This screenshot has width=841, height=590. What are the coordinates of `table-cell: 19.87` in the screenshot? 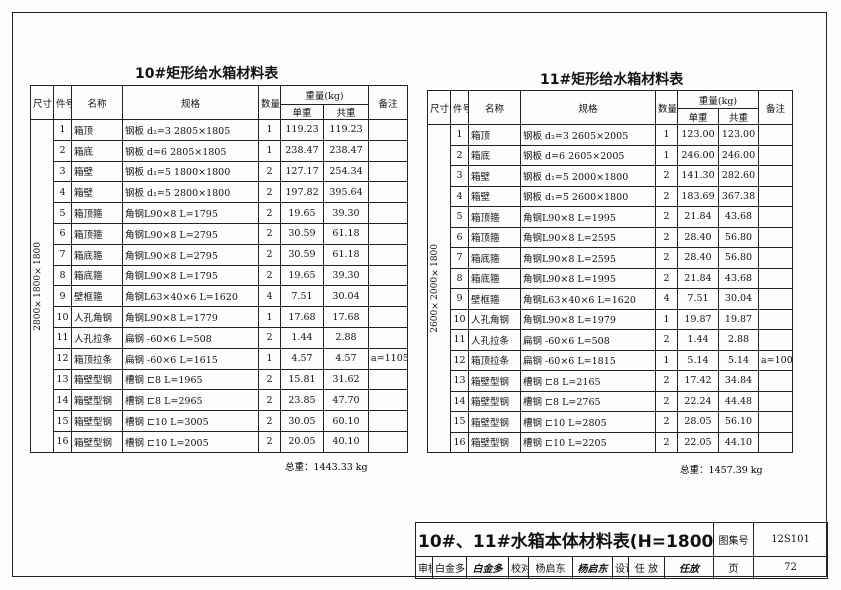 It's located at (738, 319).